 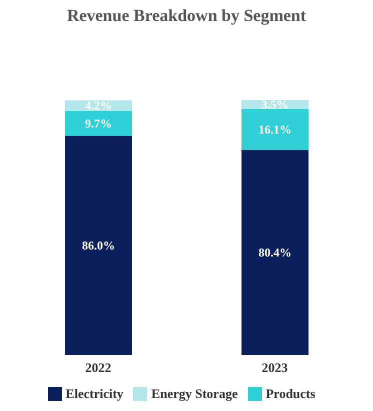 I want to click on data-label: 3.5%, so click(x=275, y=104).